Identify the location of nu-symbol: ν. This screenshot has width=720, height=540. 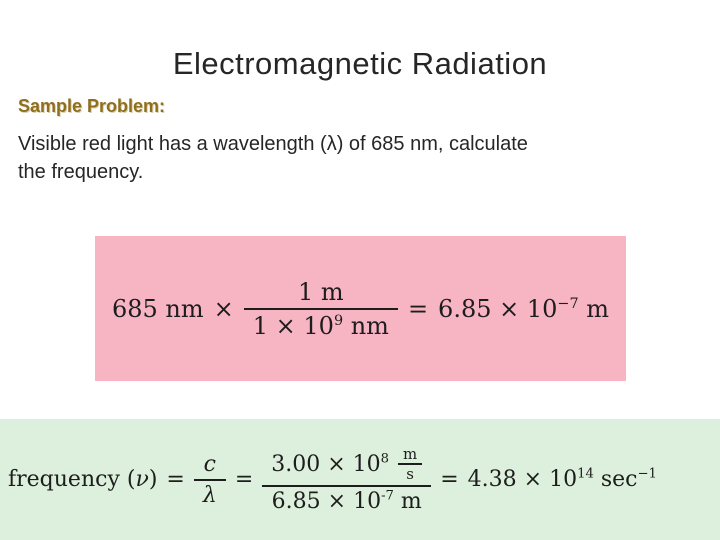
(142, 479).